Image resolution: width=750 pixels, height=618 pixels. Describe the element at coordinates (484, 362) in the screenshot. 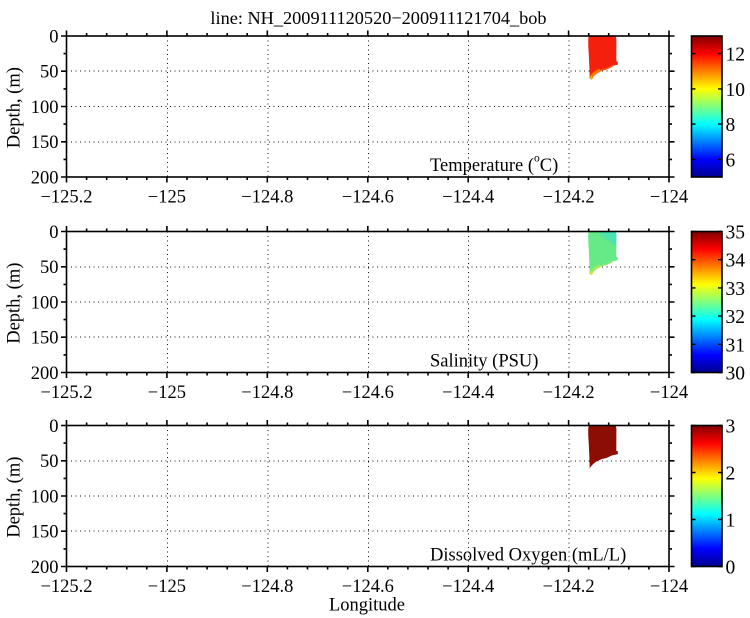

I see `svg-text: Salinity (PSU)` at that location.